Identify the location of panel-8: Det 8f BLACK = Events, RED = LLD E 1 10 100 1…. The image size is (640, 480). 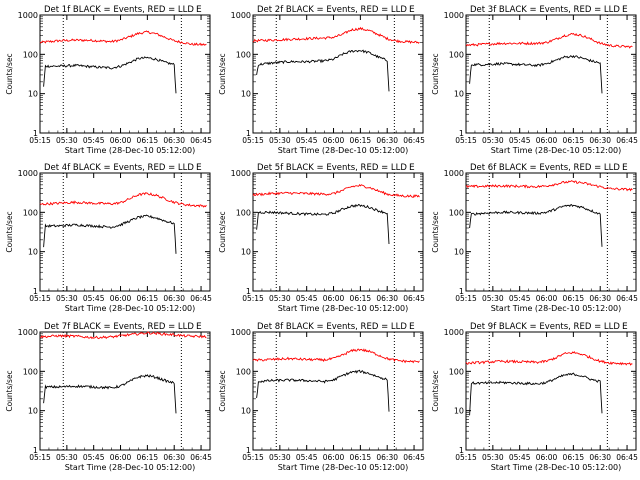
(321, 397).